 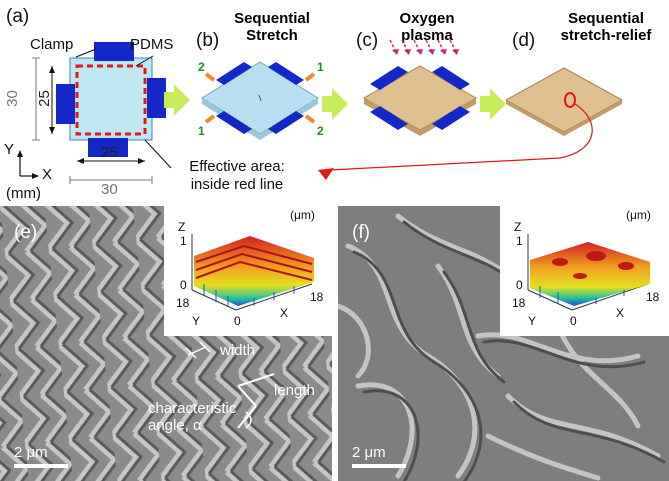 I want to click on pdms-sheet, so click(x=111, y=99).